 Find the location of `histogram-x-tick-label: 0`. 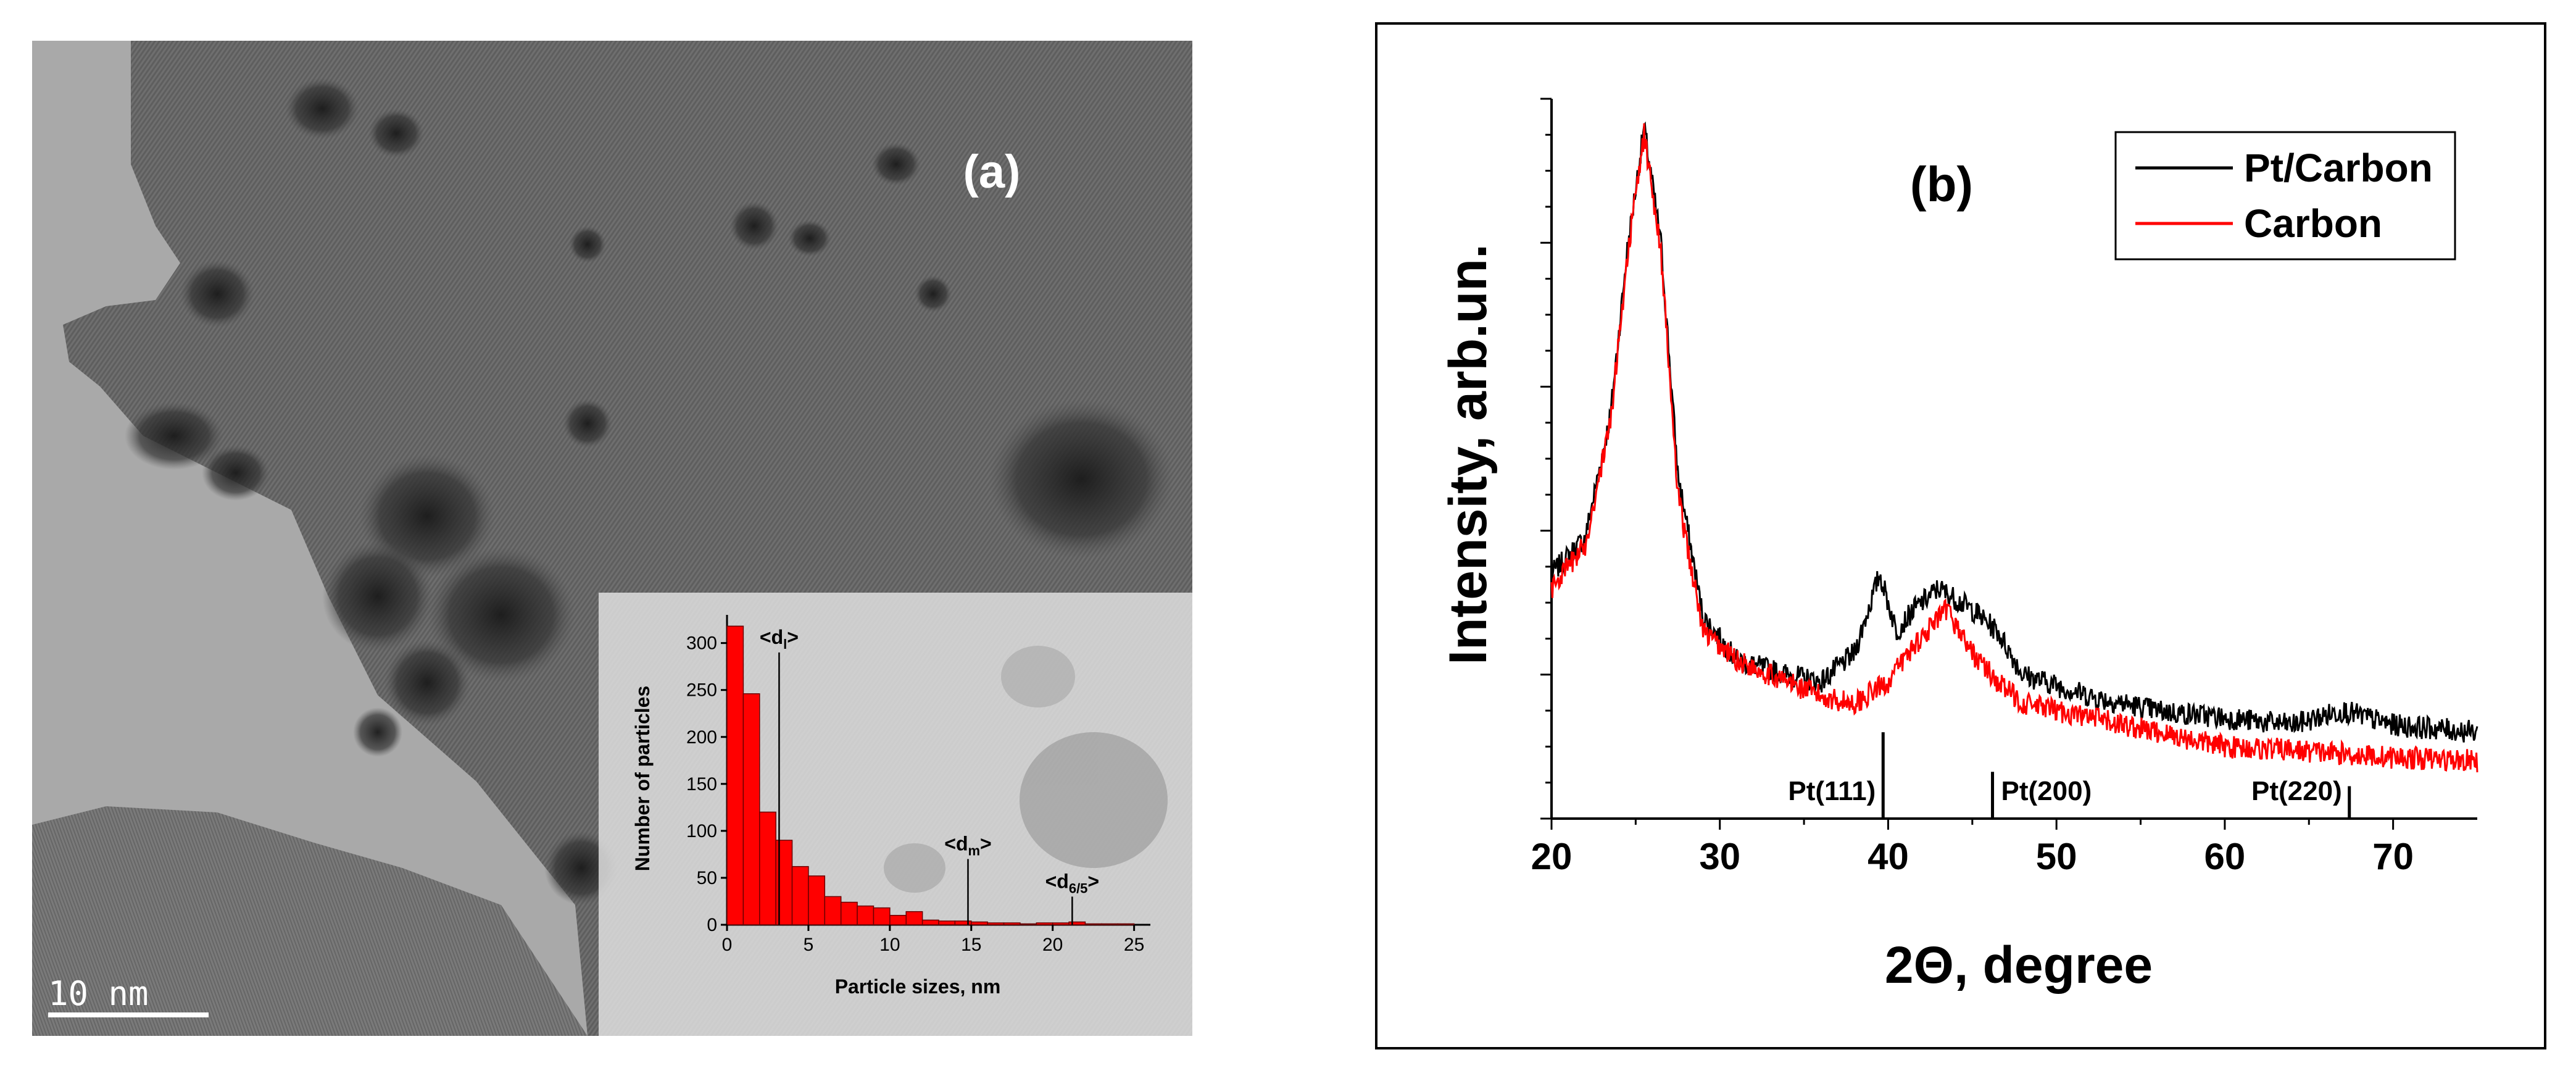

histogram-x-tick-label: 0 is located at coordinates (727, 945).